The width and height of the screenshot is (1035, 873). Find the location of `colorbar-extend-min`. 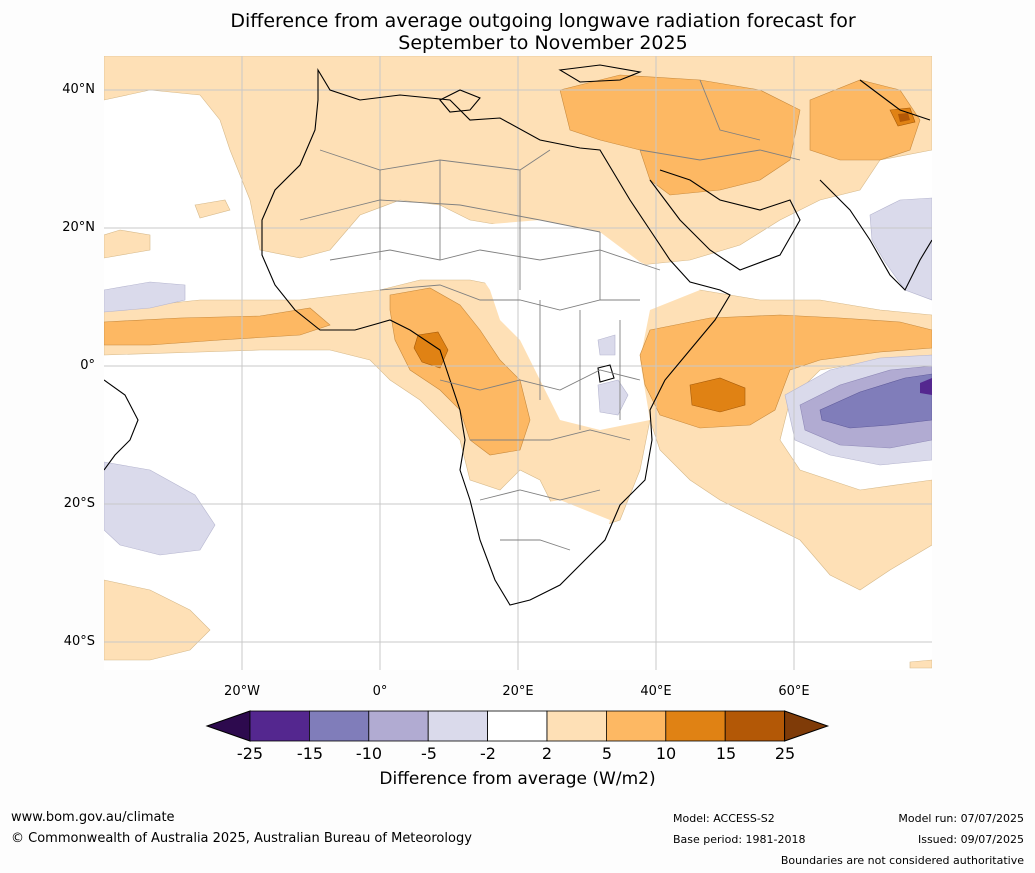

colorbar-extend-min is located at coordinates (228, 726).